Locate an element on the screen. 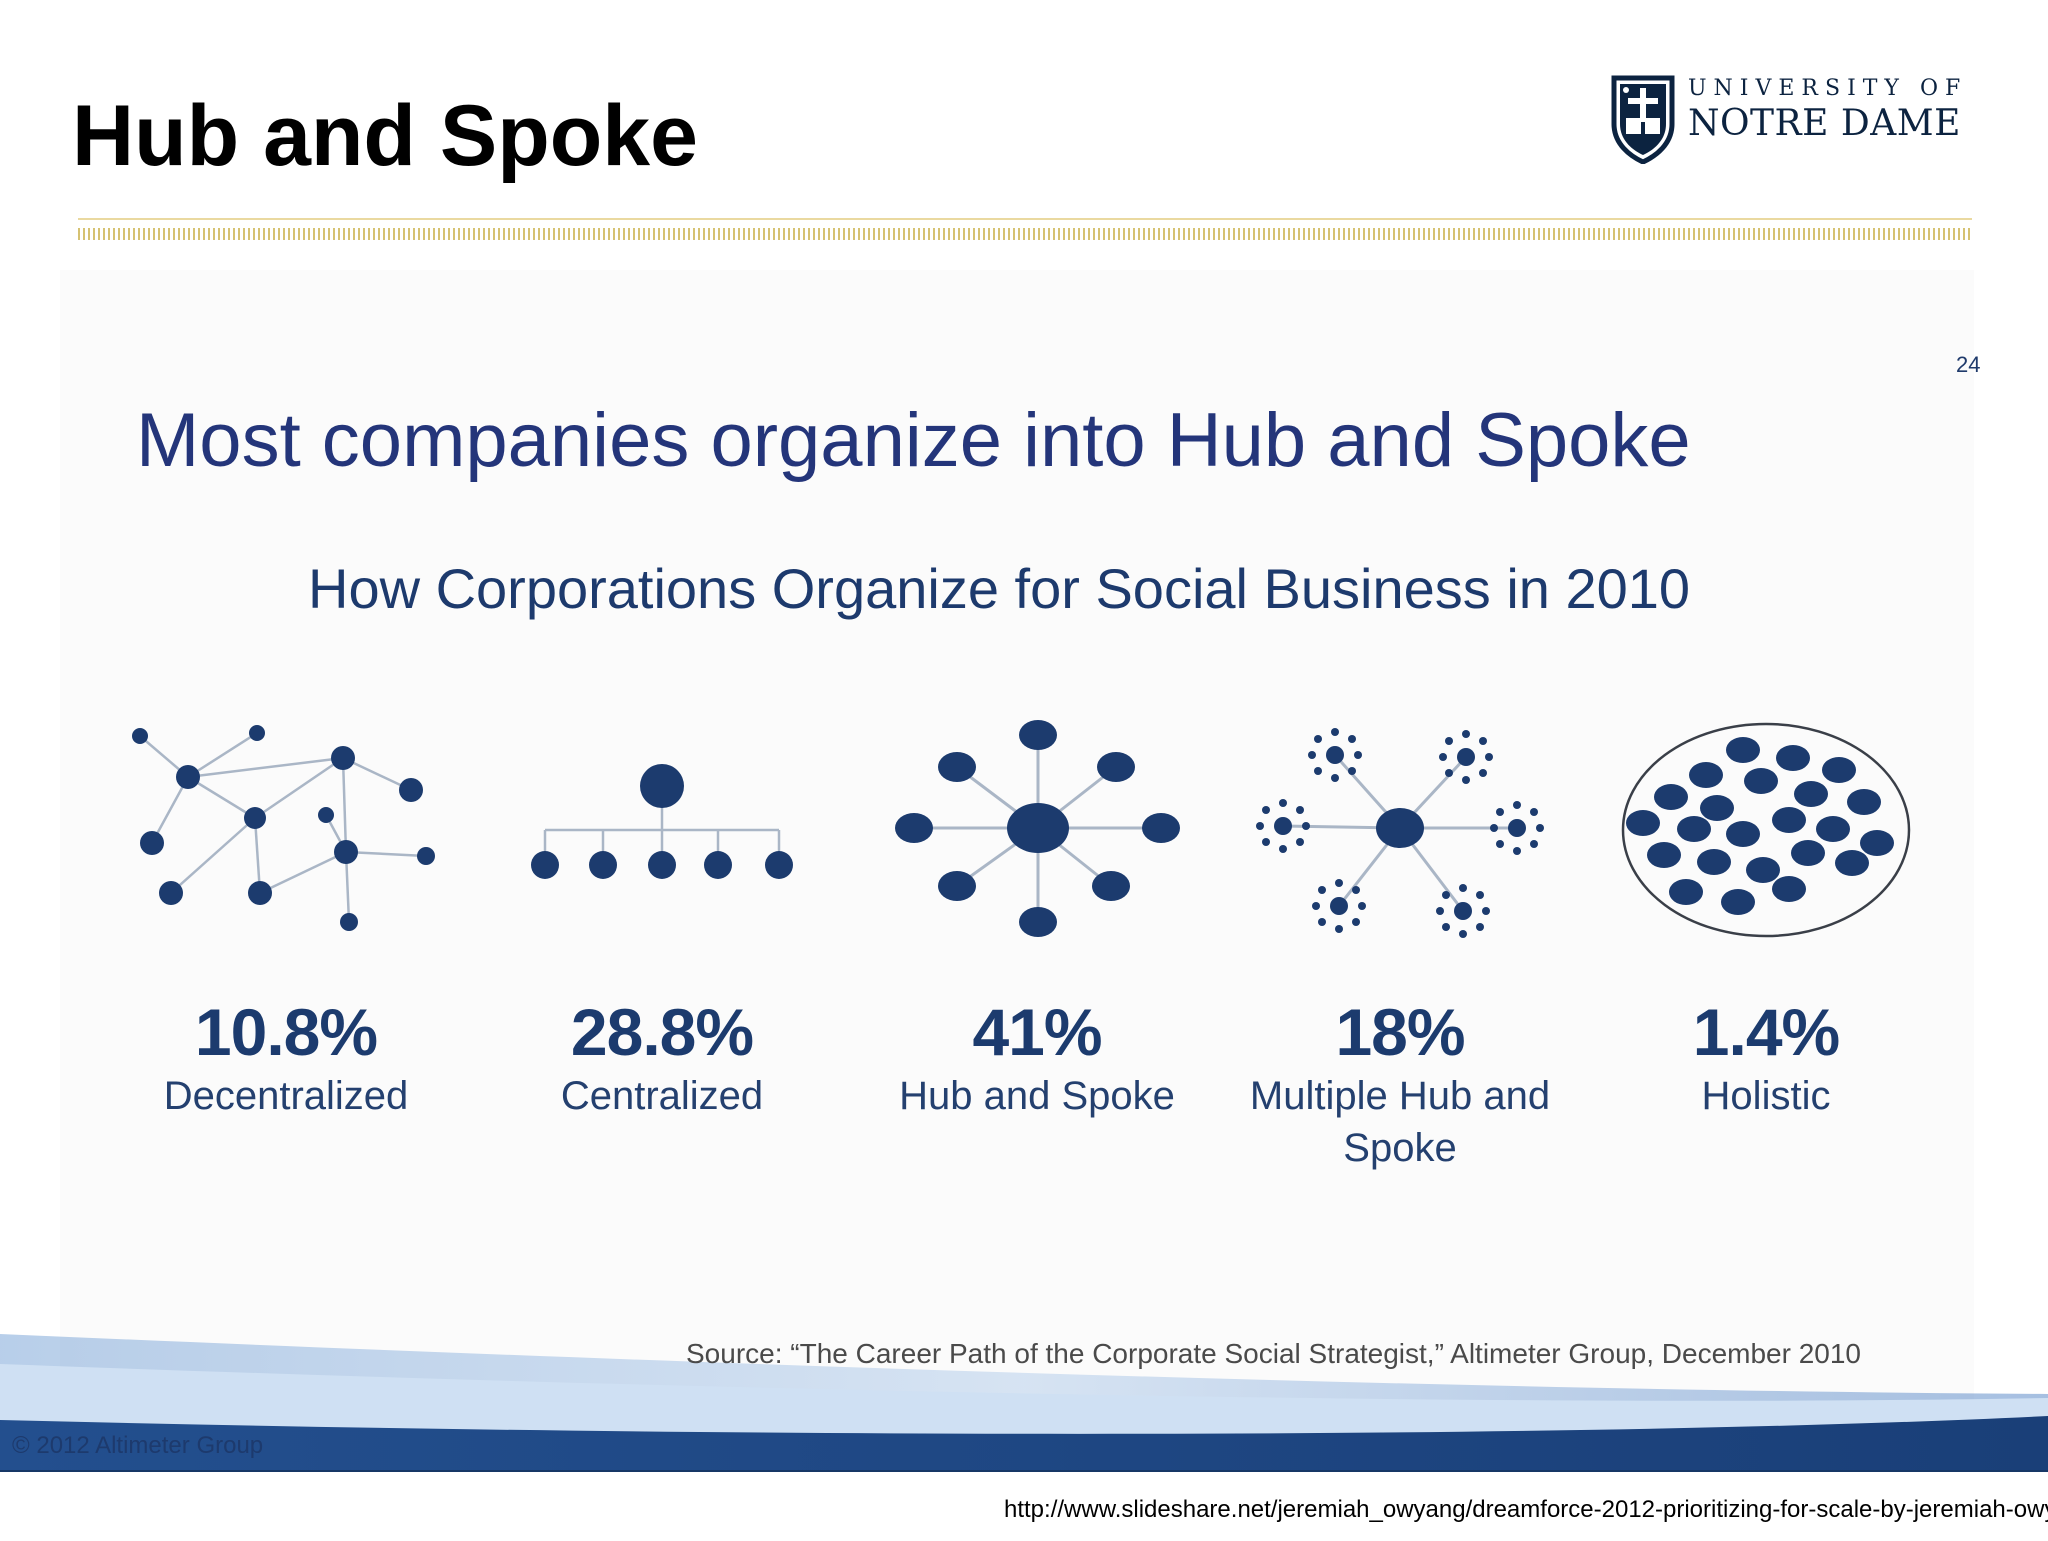 The width and height of the screenshot is (2048, 1541). gold-hatched-divider is located at coordinates (1025, 234).